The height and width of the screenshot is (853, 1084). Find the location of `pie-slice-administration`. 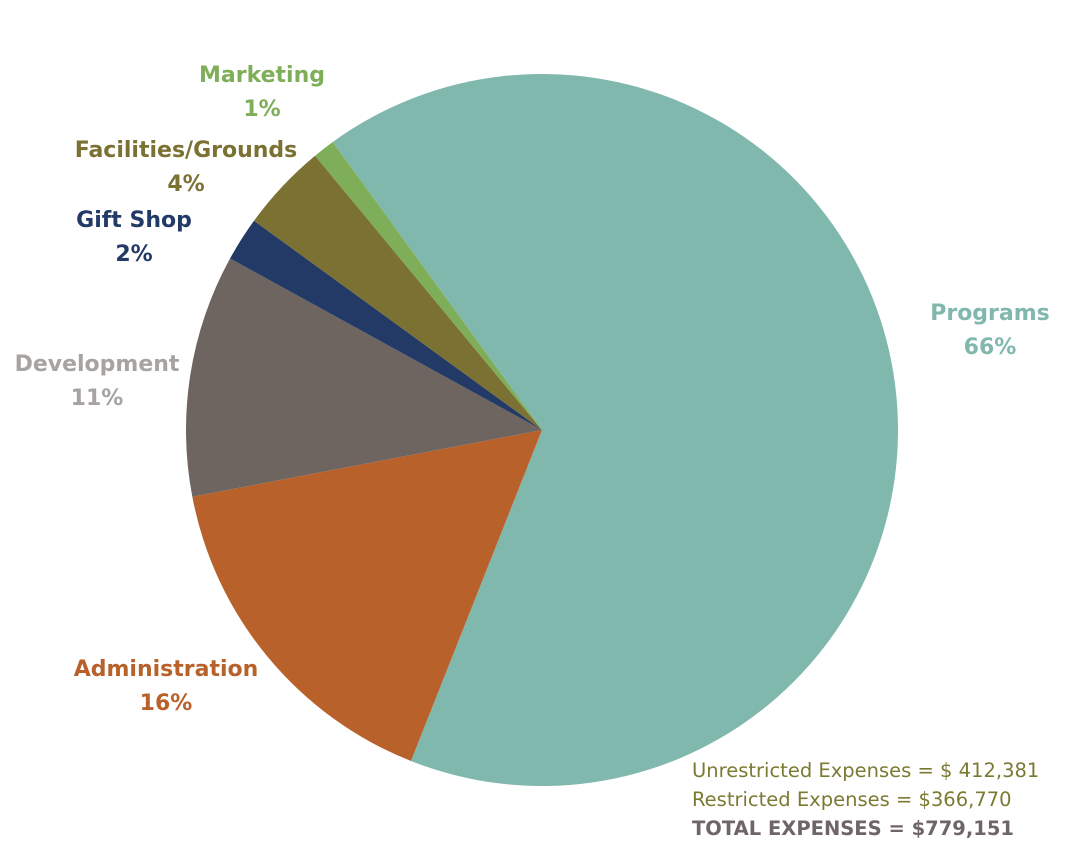

pie-slice-administration is located at coordinates (367, 595).